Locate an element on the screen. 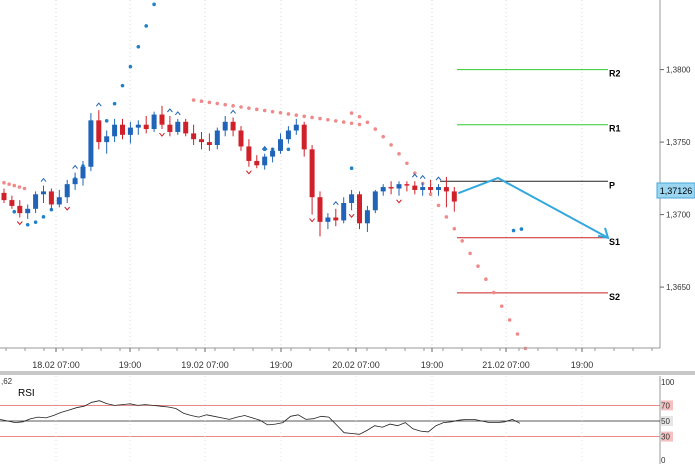 The image size is (695, 469). pivot-lines: R2 R1 P S1 S2 is located at coordinates (530, 185).